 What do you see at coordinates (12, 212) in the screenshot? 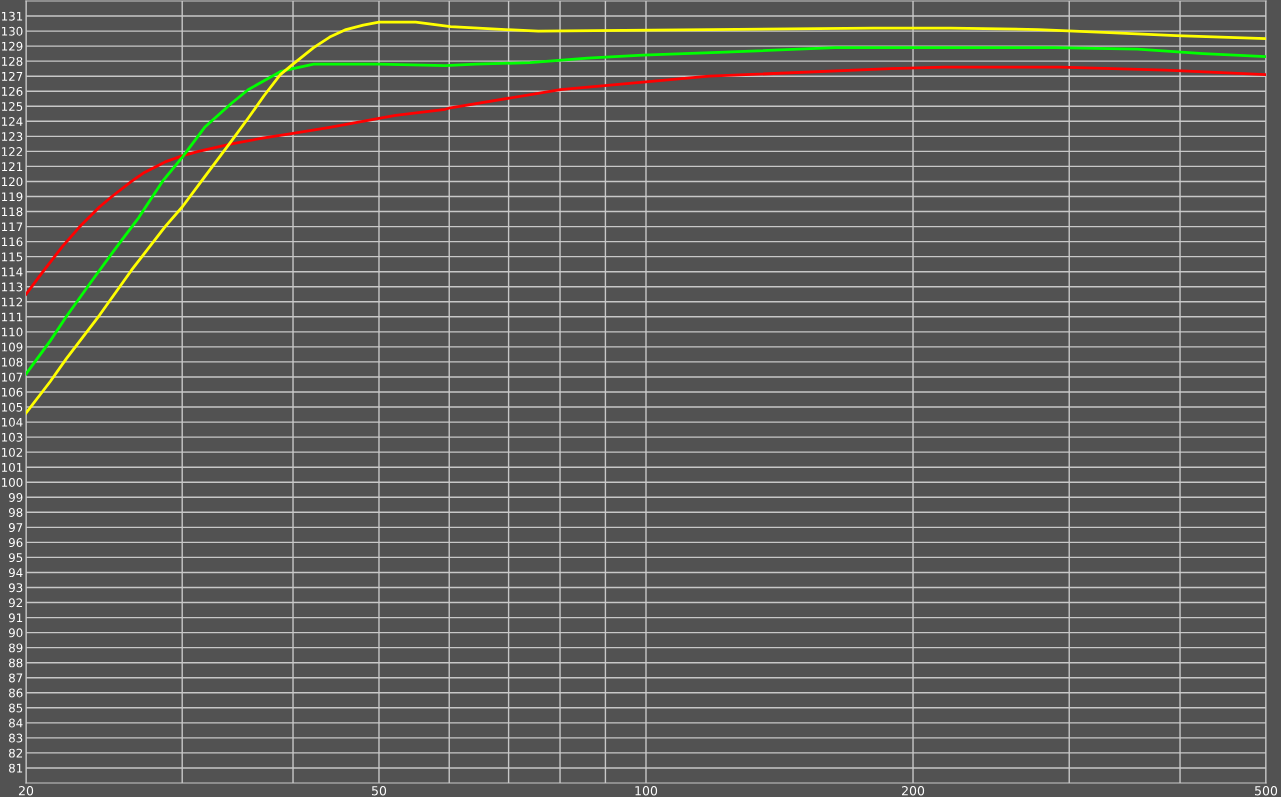
I see `y-tick-label: 118` at bounding box center [12, 212].